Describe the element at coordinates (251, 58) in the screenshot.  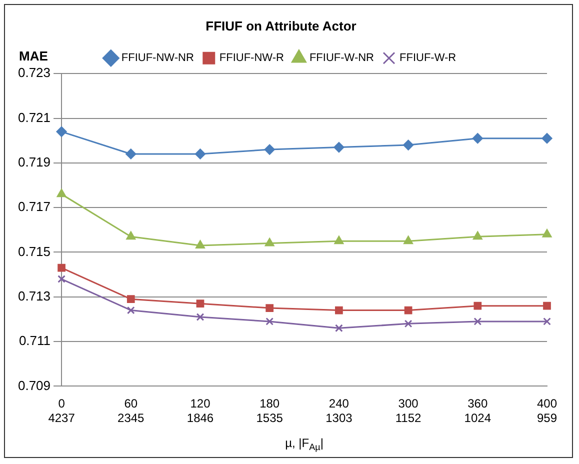
I see `legend-label: FFIUF-NW-R` at that location.